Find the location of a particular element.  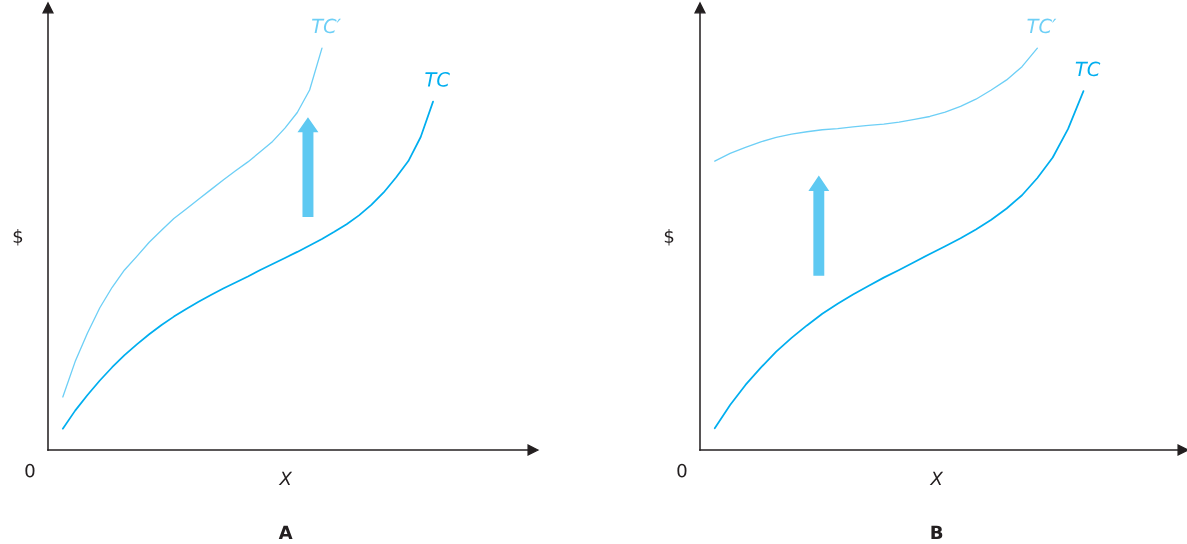

text: A is located at coordinates (285, 532).